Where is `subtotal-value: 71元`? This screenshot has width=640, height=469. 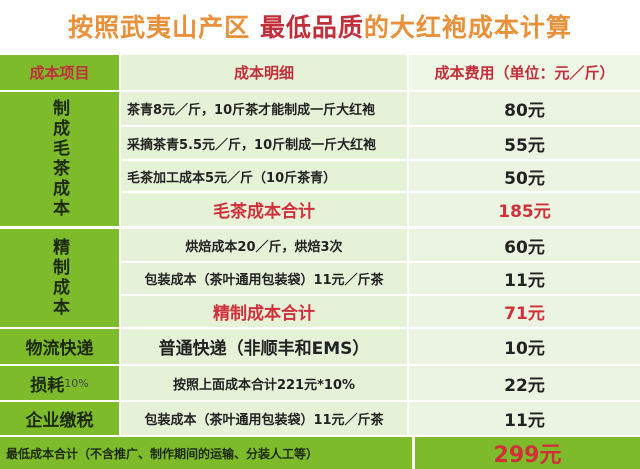 subtotal-value: 71元 is located at coordinates (524, 311).